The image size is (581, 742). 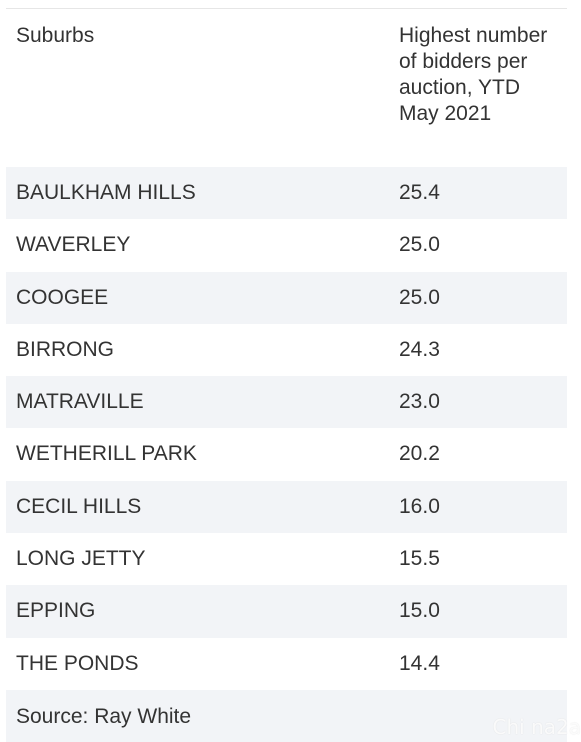 What do you see at coordinates (419, 192) in the screenshot?
I see `value-cell: 25.4` at bounding box center [419, 192].